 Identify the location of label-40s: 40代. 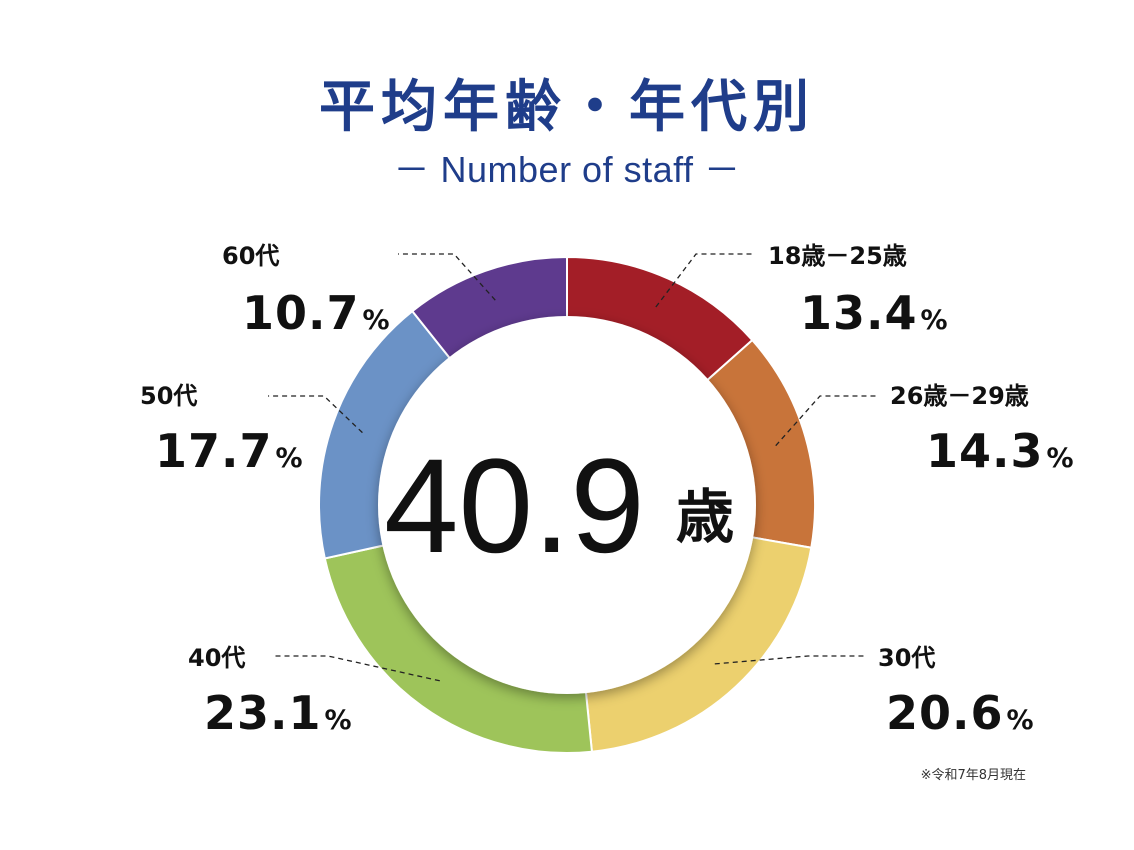
(217, 658).